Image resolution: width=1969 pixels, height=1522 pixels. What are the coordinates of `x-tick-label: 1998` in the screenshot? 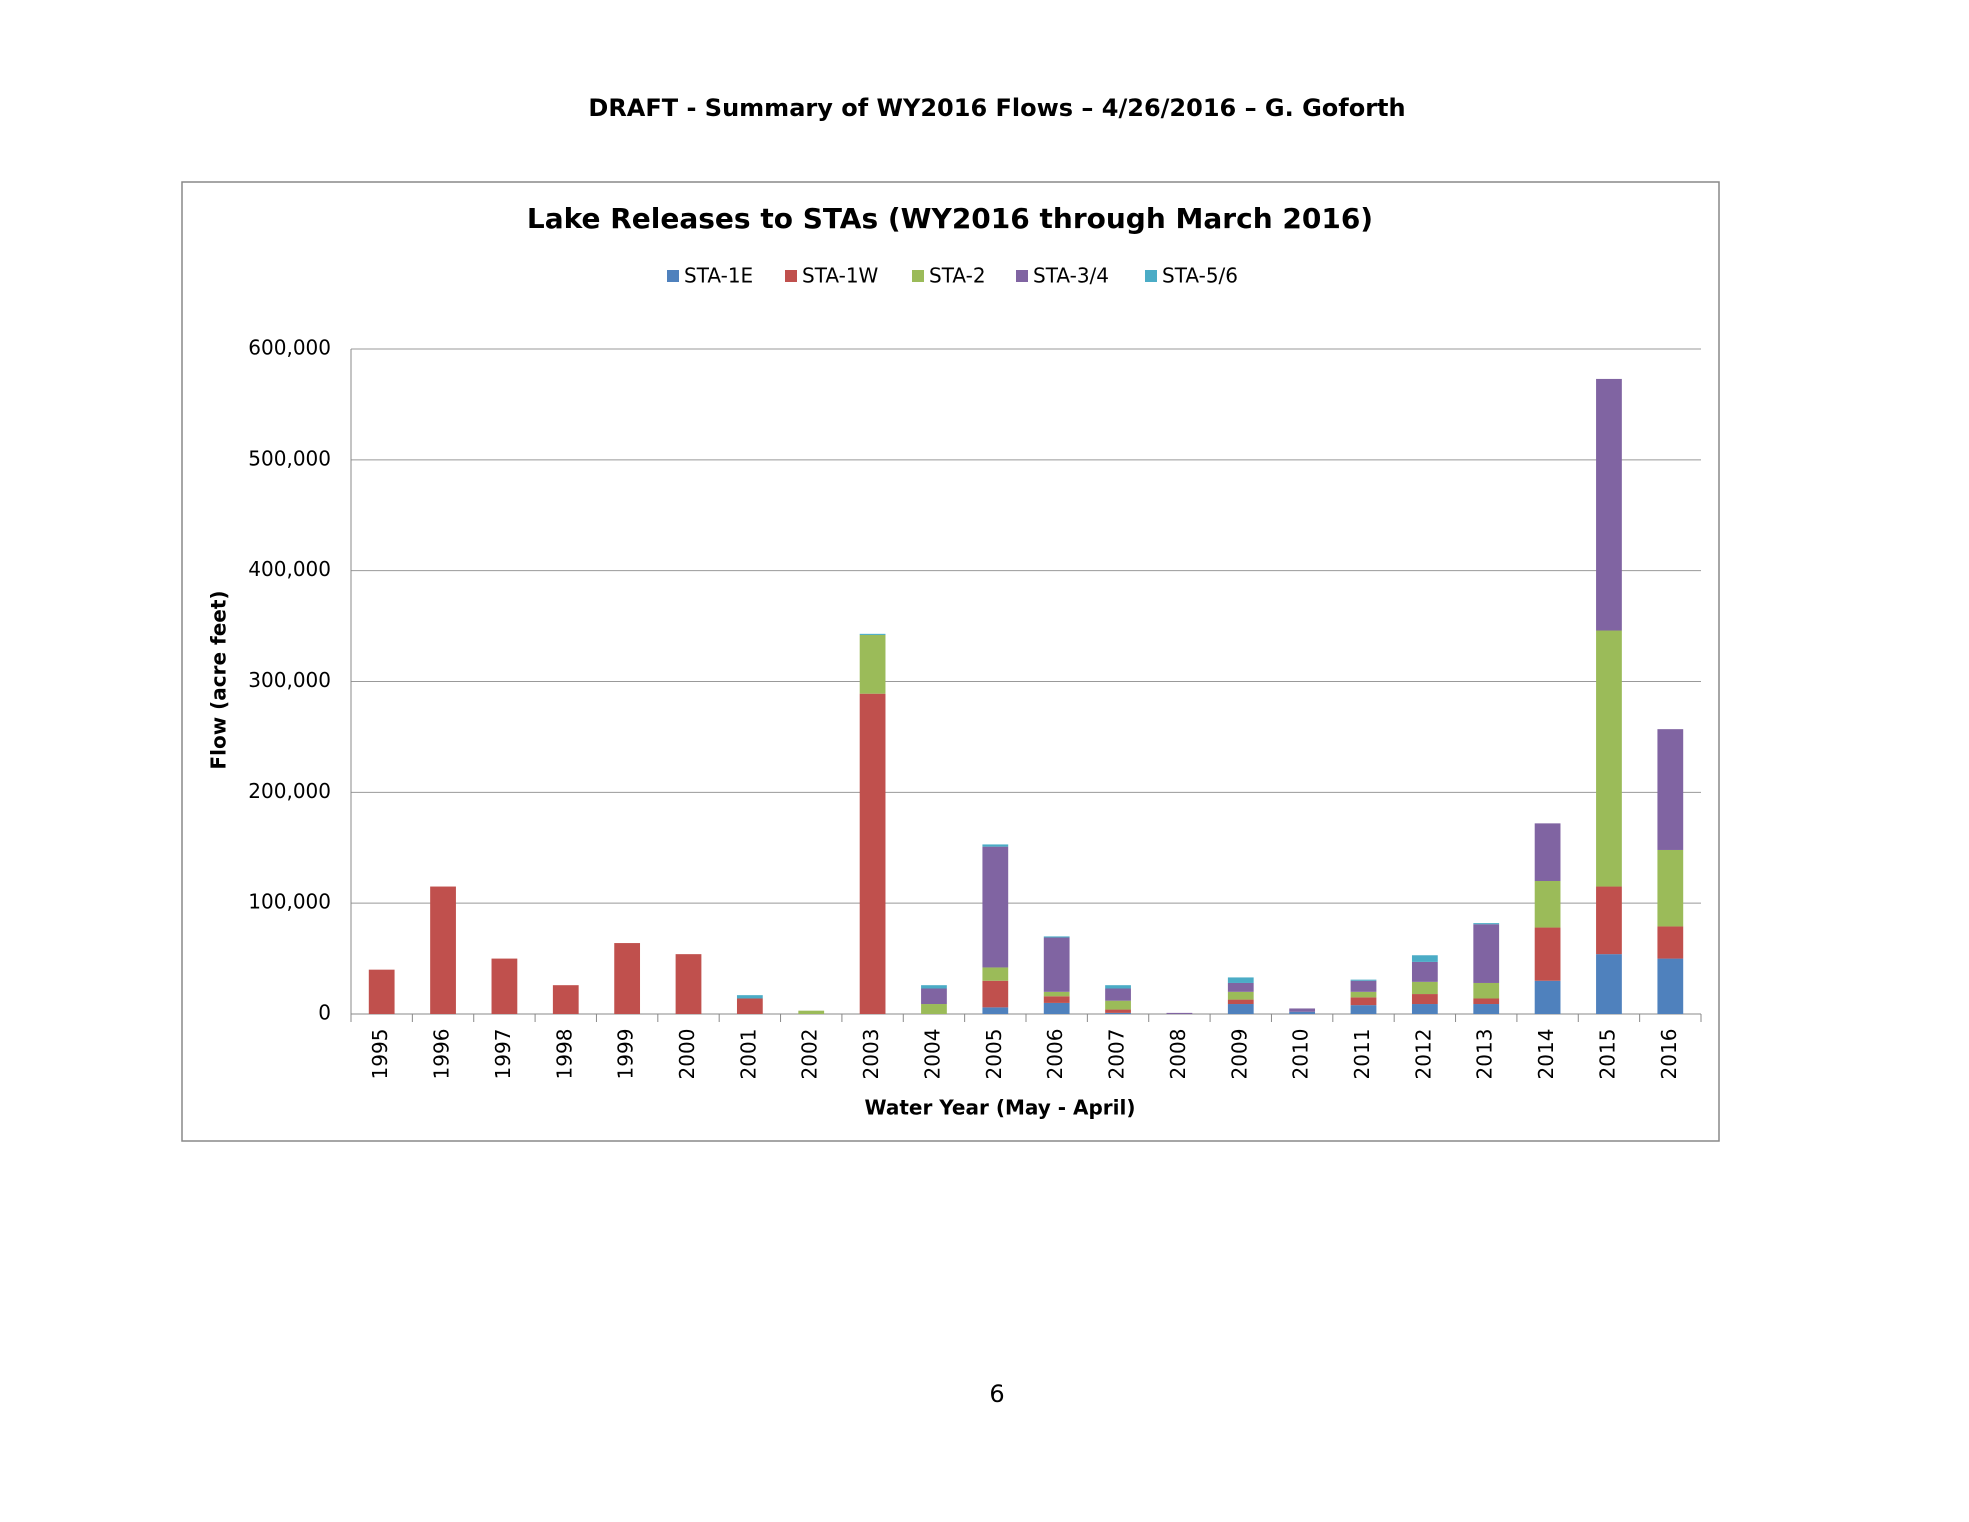 It's located at (564, 1054).